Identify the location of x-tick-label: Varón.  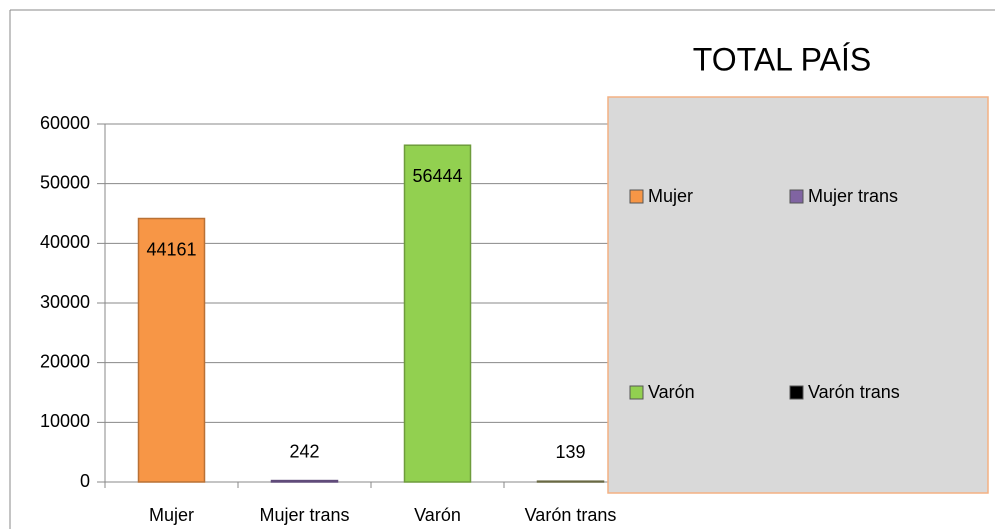
(437, 515).